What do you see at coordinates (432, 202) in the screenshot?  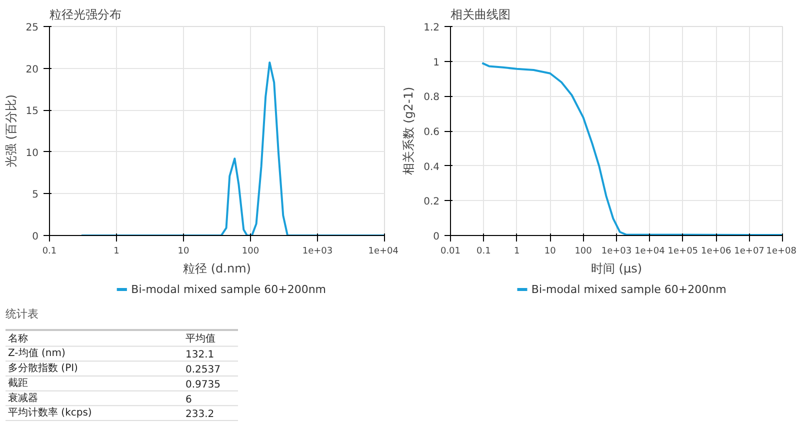 I see `y-tick-label: 0.2` at bounding box center [432, 202].